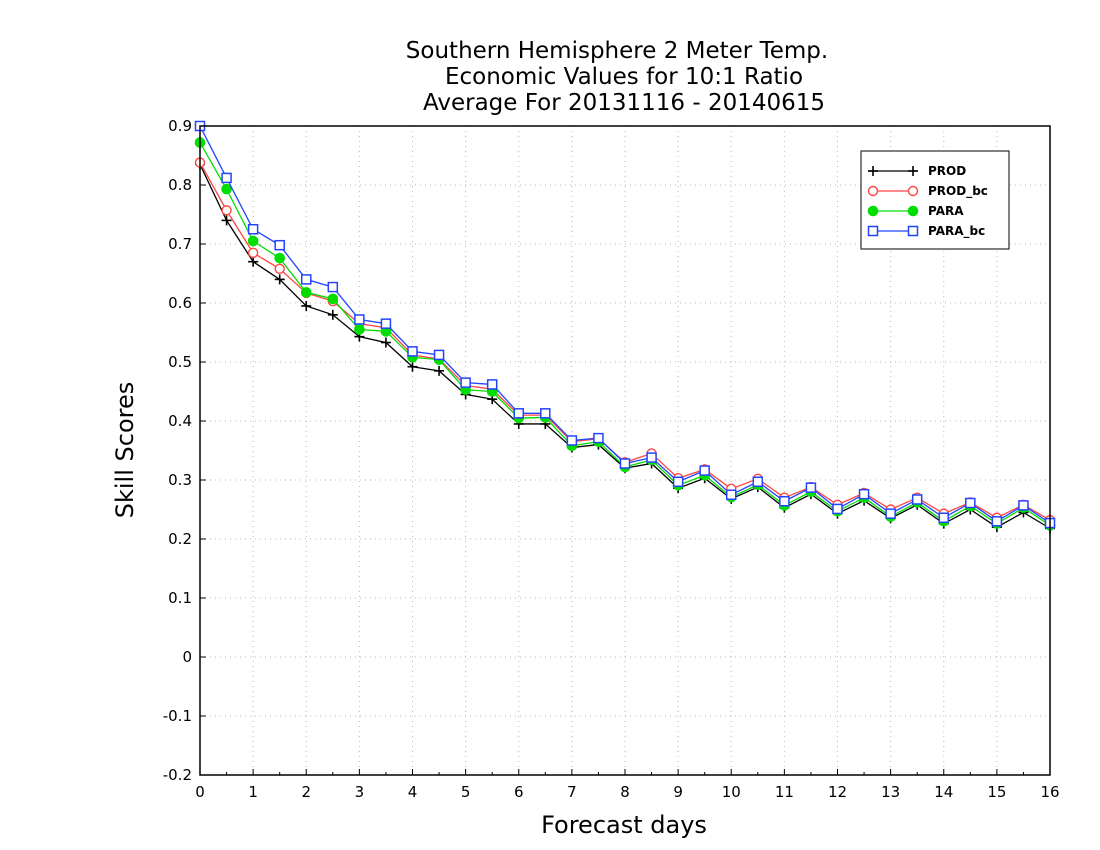 Image resolution: width=1100 pixels, height=850 pixels. What do you see at coordinates (947, 171) in the screenshot?
I see `legend-label: PROD` at bounding box center [947, 171].